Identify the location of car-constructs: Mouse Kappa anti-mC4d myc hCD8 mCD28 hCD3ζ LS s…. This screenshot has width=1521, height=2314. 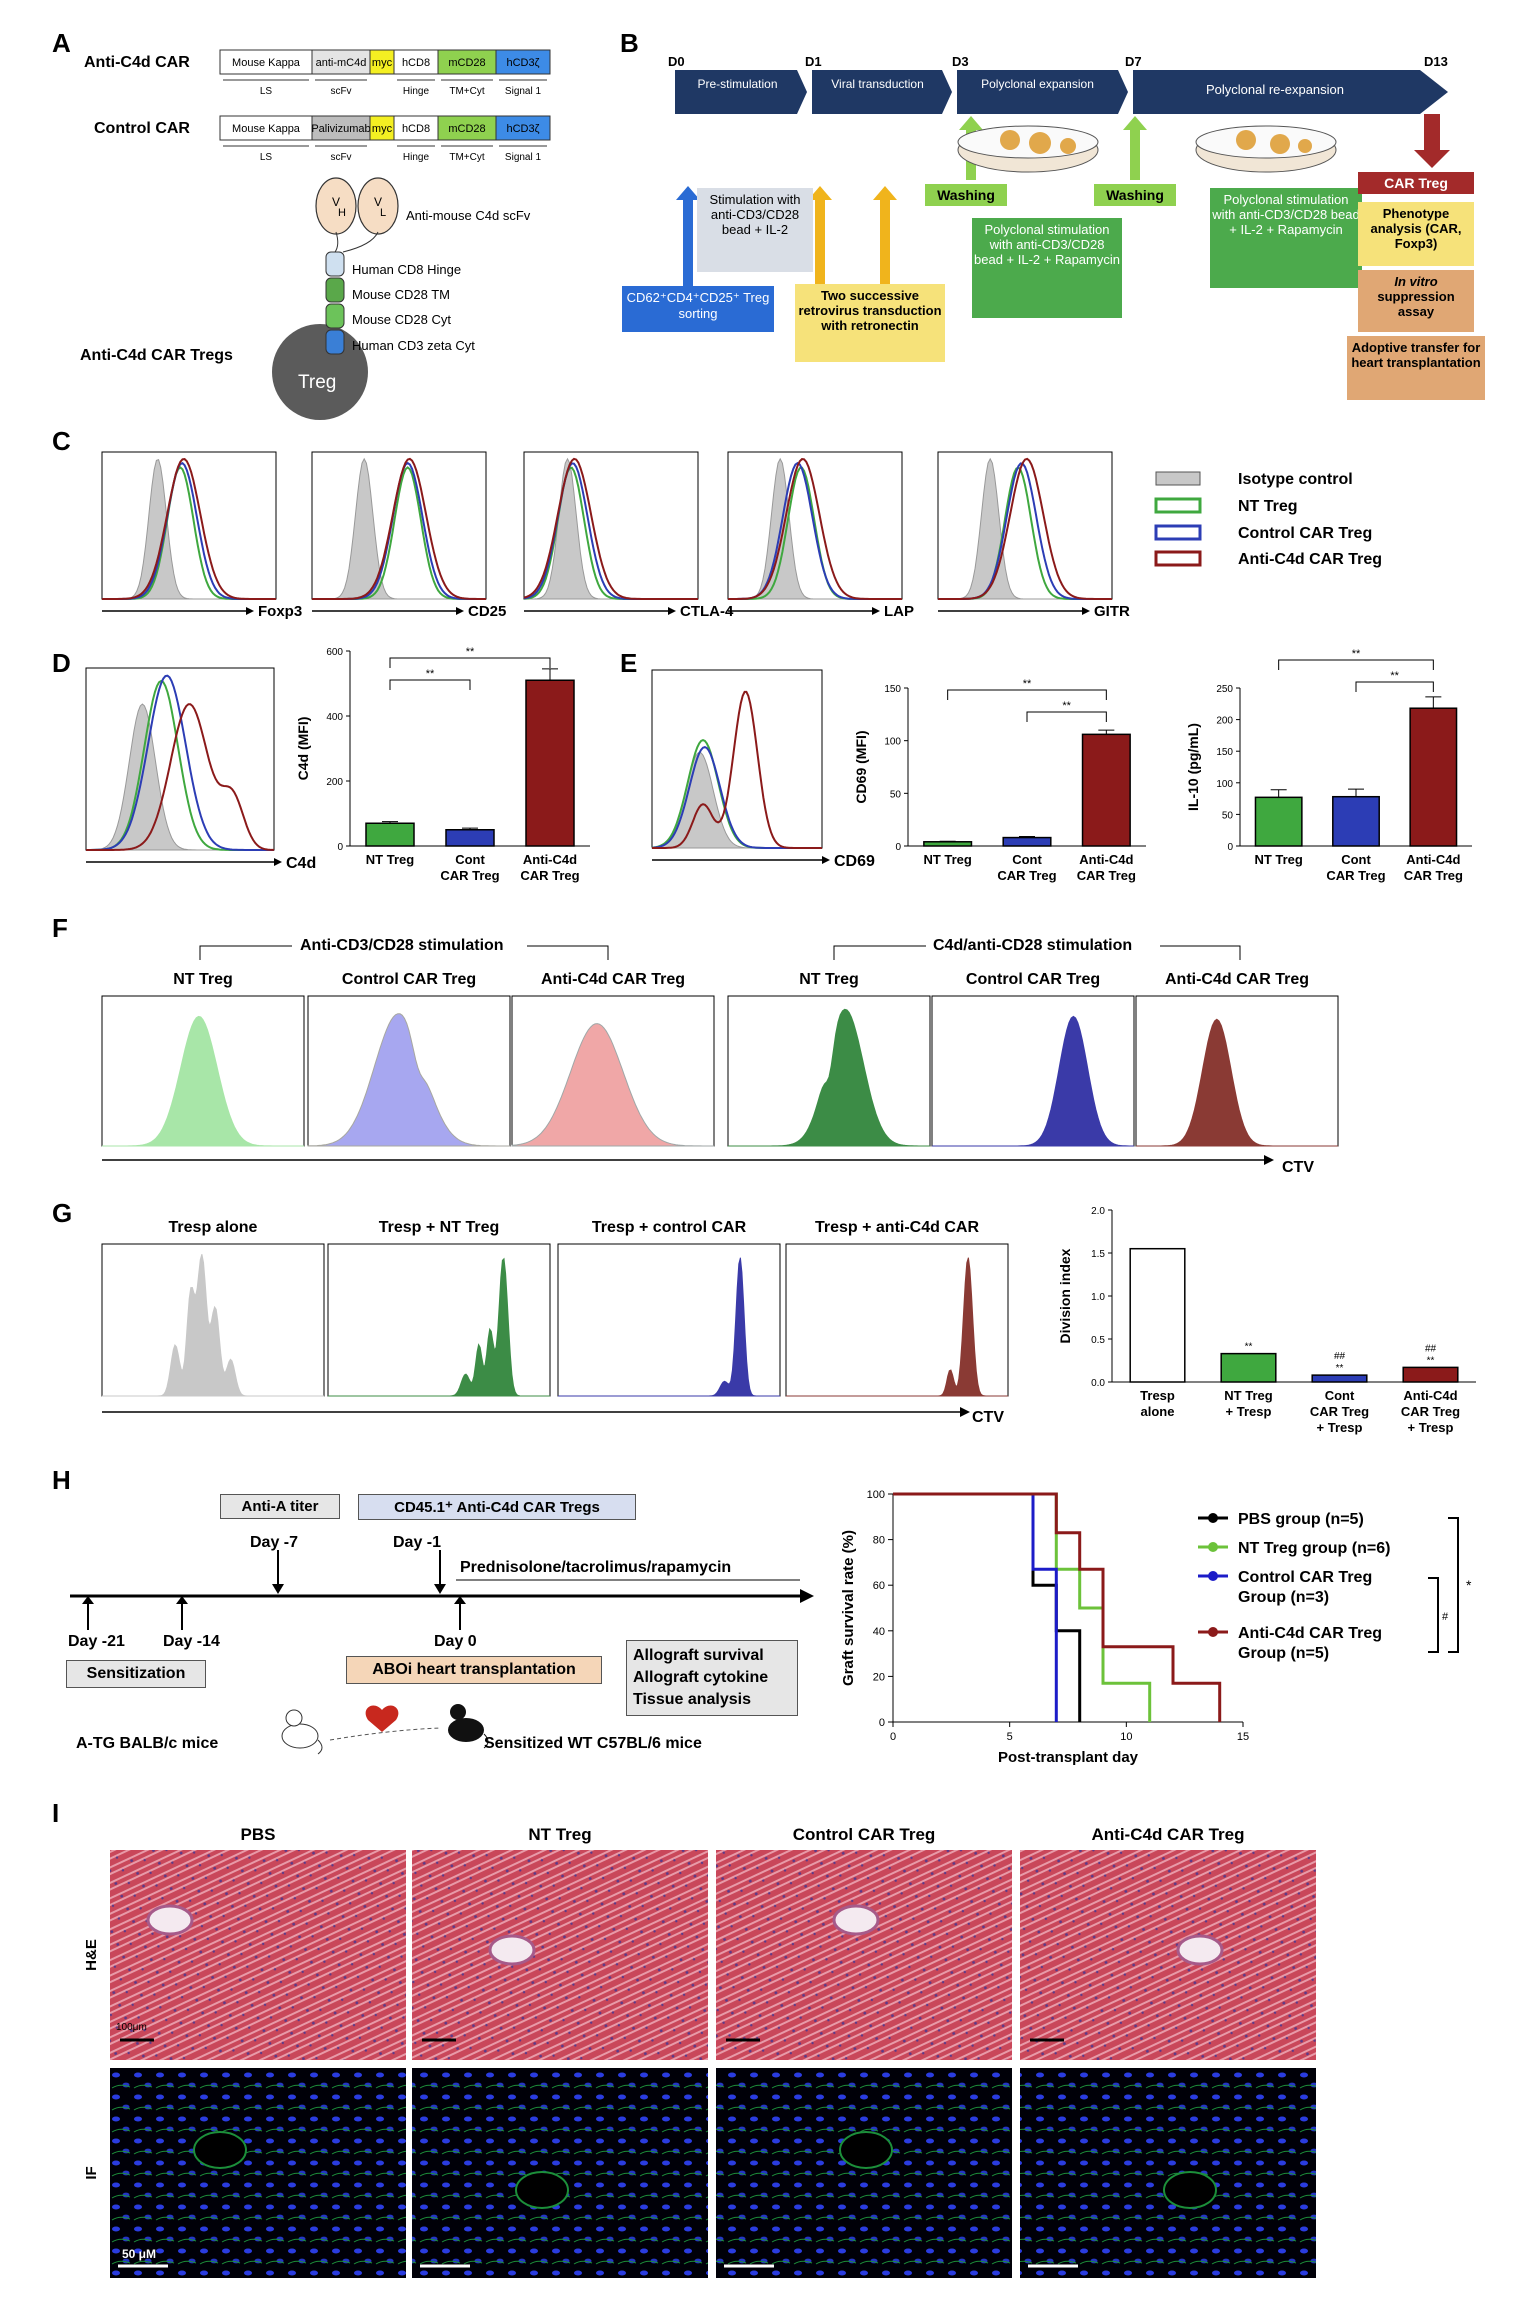
(385, 106).